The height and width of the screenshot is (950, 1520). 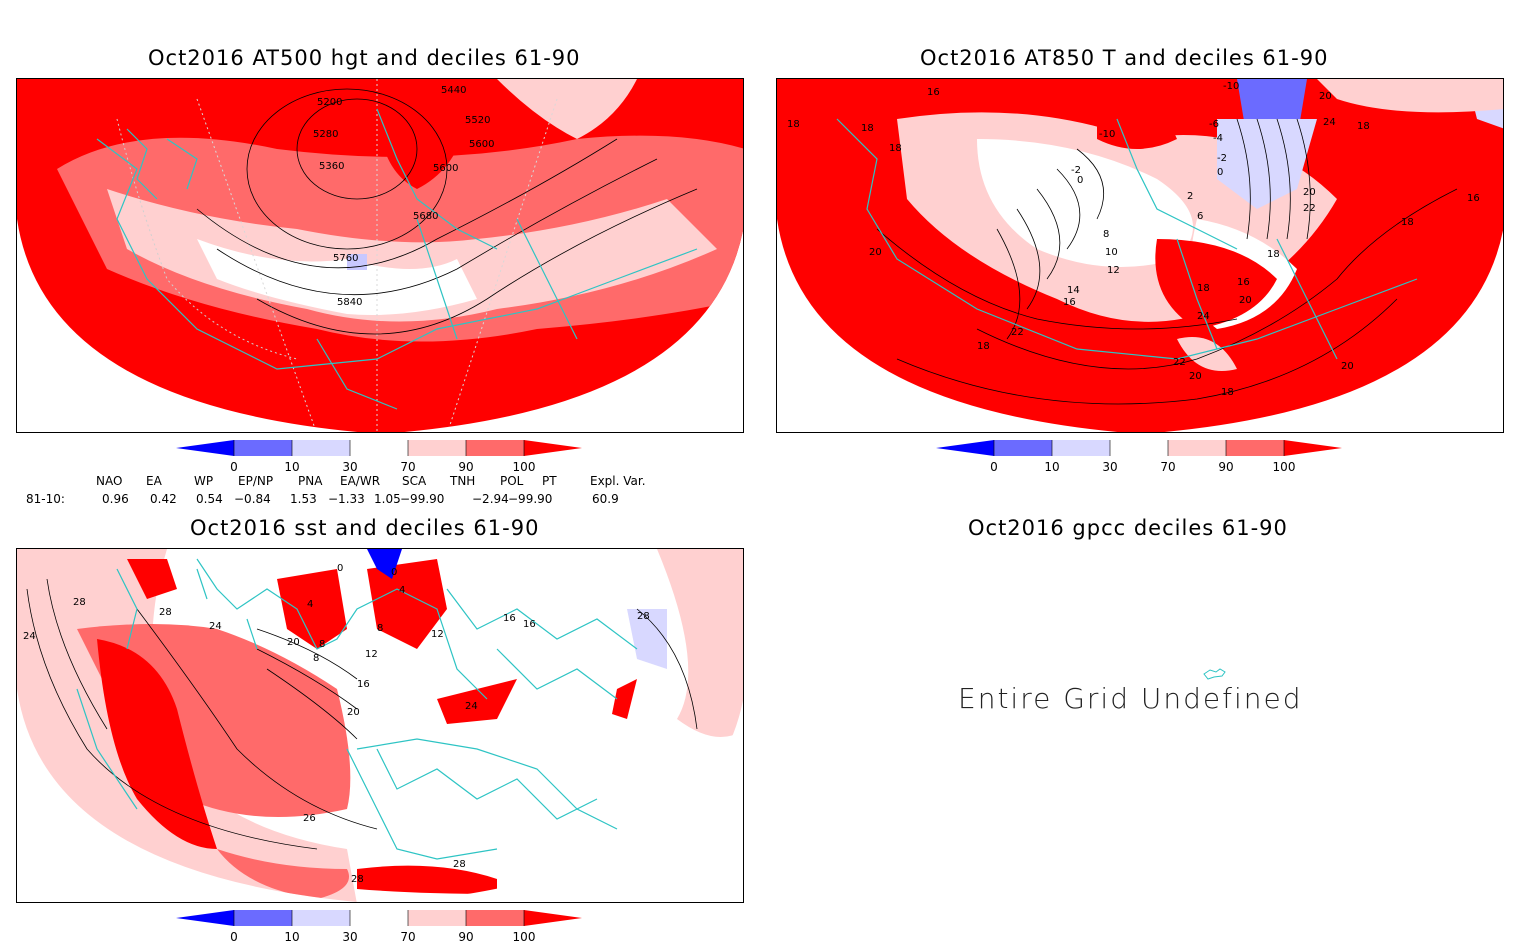 What do you see at coordinates (325, 134) in the screenshot?
I see `contour-label: 5280` at bounding box center [325, 134].